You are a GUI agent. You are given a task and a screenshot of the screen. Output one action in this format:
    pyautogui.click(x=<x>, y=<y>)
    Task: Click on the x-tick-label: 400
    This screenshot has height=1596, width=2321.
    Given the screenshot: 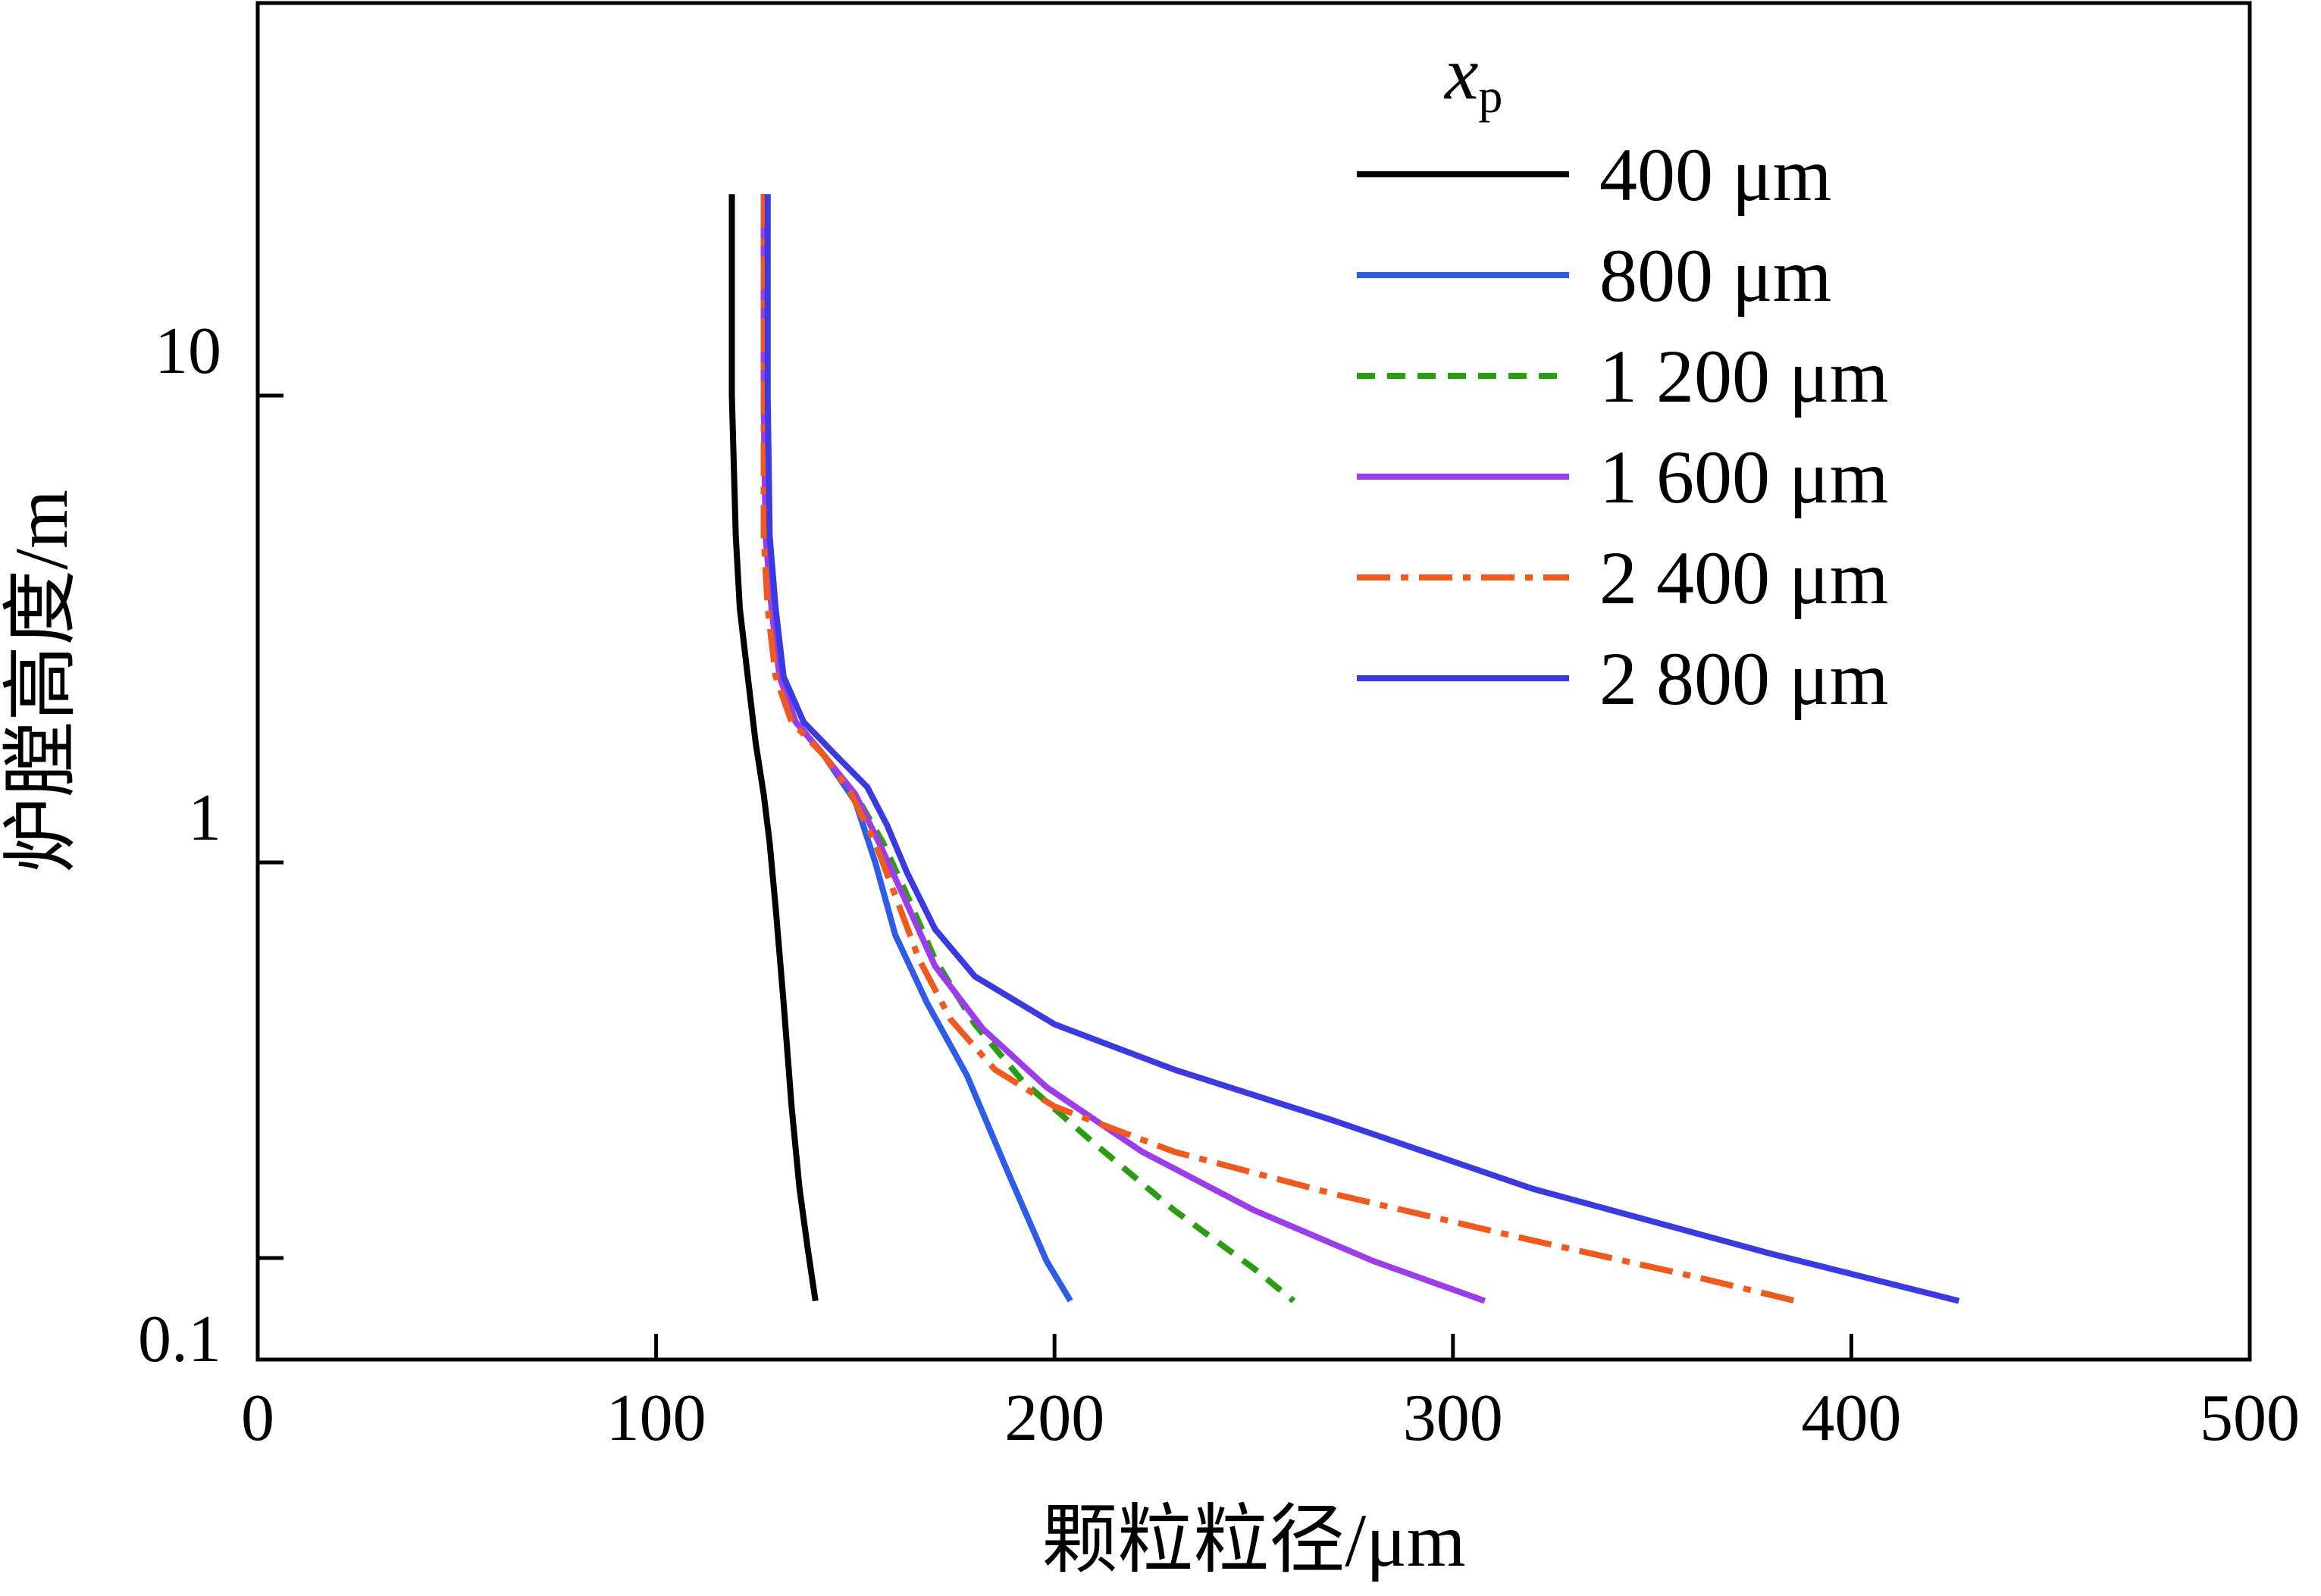 What is the action you would take?
    pyautogui.click(x=1851, y=1418)
    